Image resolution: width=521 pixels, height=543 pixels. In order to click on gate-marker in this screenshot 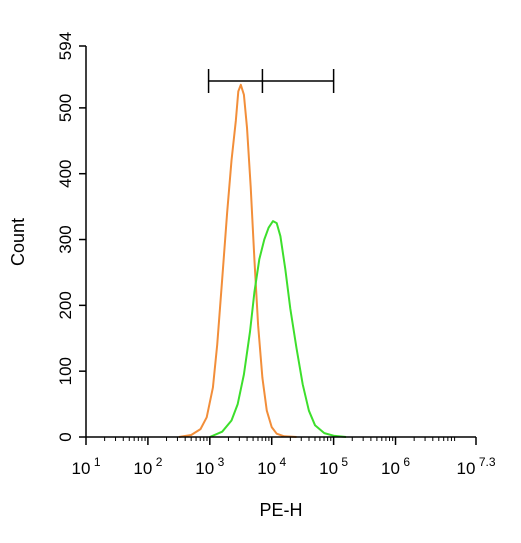, I will do `click(271, 81)`.